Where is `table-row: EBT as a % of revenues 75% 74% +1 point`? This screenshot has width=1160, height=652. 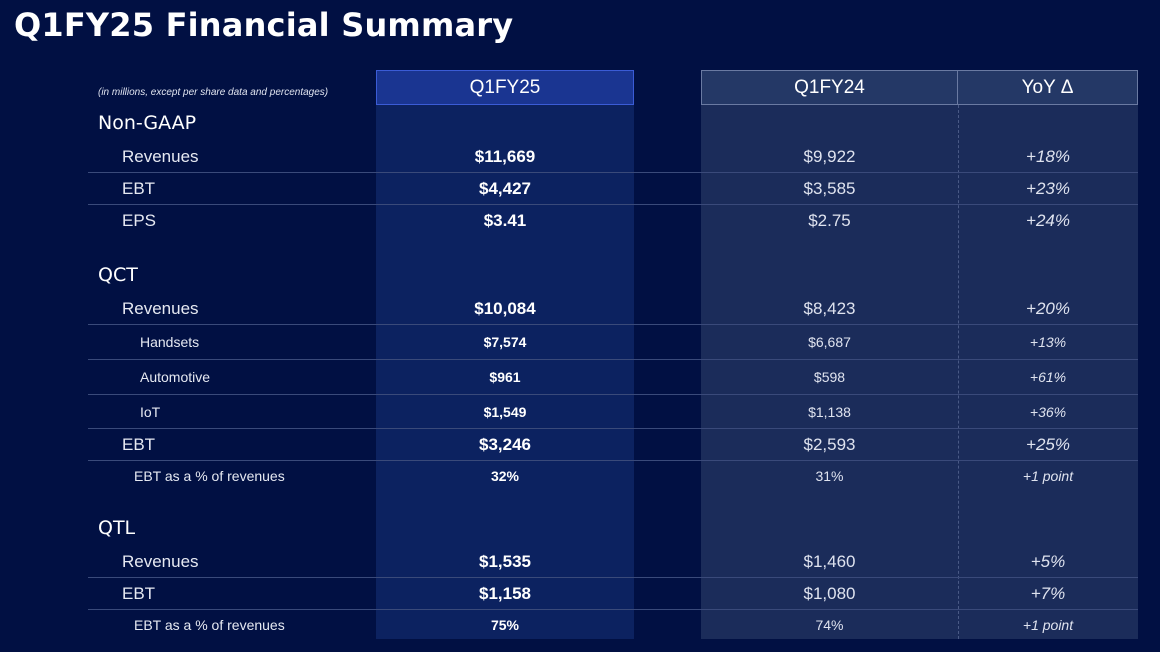
table-row: EBT as a % of revenues 75% 74% +1 point is located at coordinates (613, 624).